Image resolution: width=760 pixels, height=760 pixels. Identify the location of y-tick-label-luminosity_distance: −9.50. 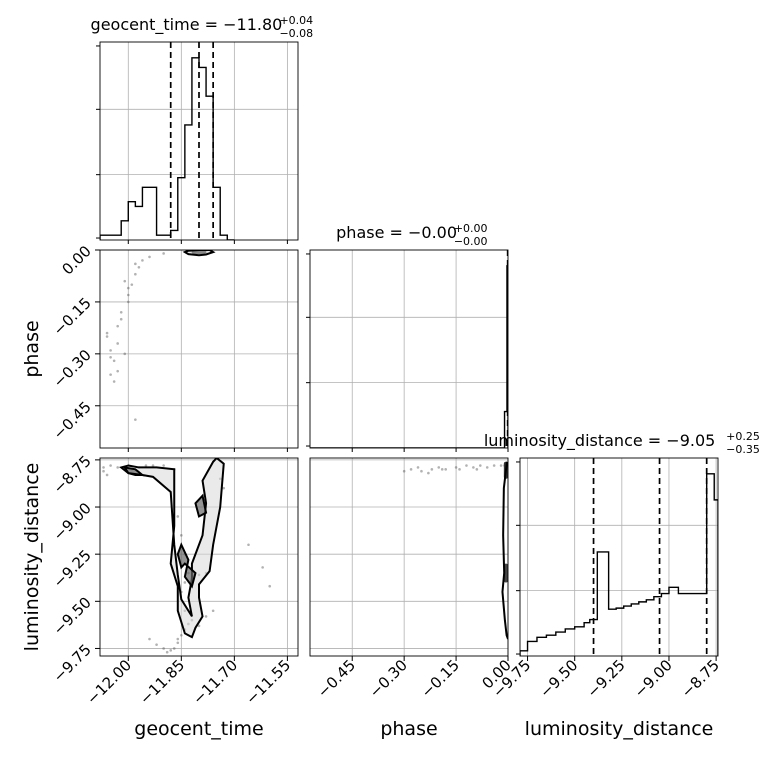
(72, 615).